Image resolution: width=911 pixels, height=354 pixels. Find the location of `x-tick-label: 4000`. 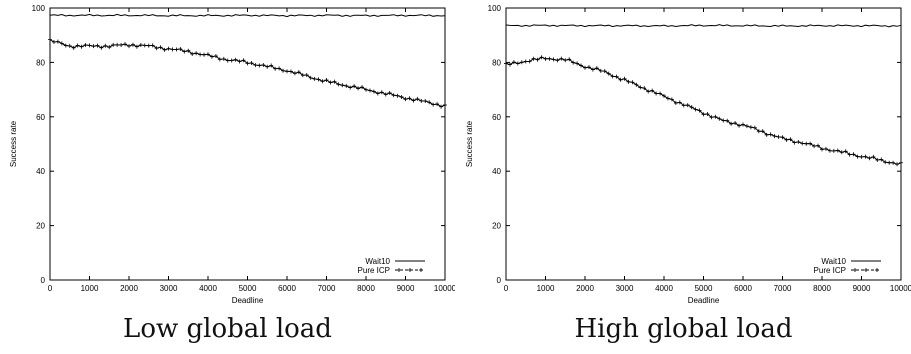

x-tick-label: 4000 is located at coordinates (208, 288).